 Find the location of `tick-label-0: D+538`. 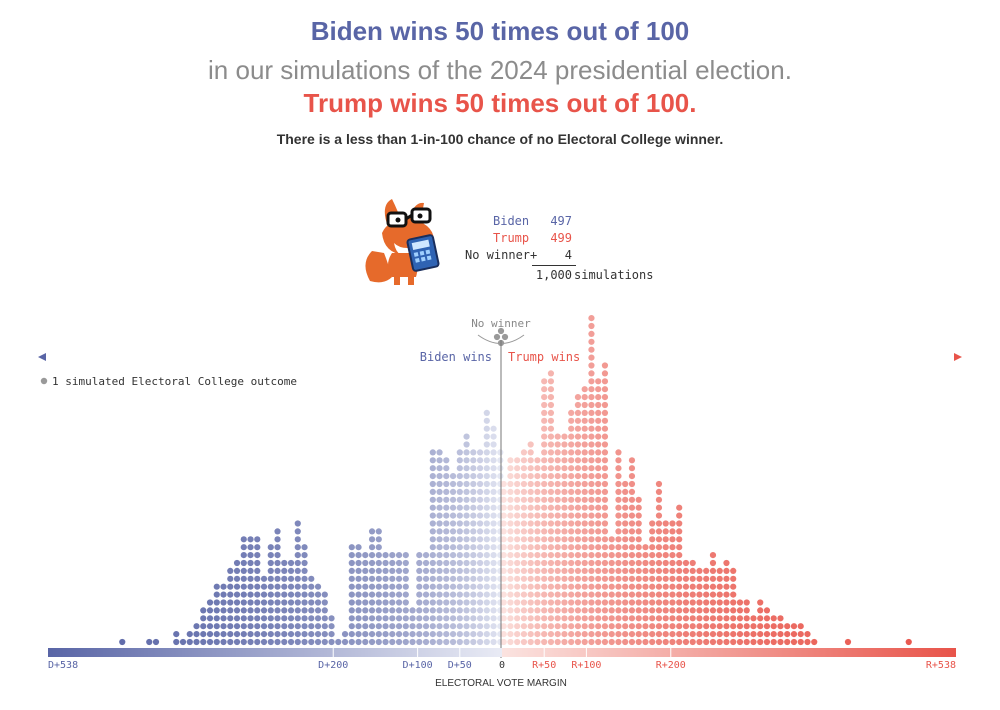

tick-label-0: D+538 is located at coordinates (63, 665).